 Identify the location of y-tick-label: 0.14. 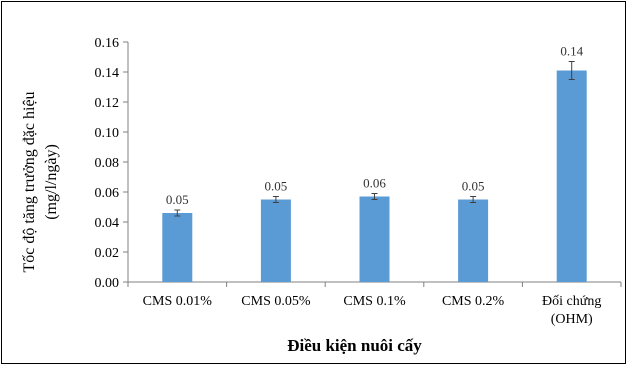
(107, 73).